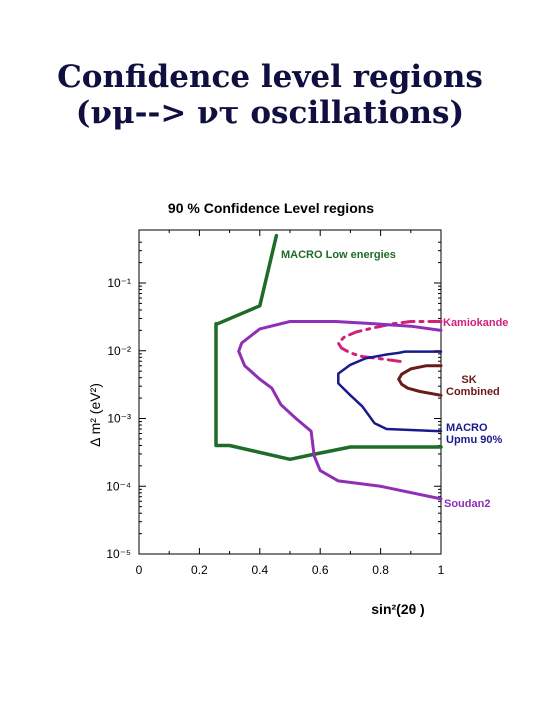  What do you see at coordinates (320, 570) in the screenshot?
I see `x-tick-label-3: 0.6` at bounding box center [320, 570].